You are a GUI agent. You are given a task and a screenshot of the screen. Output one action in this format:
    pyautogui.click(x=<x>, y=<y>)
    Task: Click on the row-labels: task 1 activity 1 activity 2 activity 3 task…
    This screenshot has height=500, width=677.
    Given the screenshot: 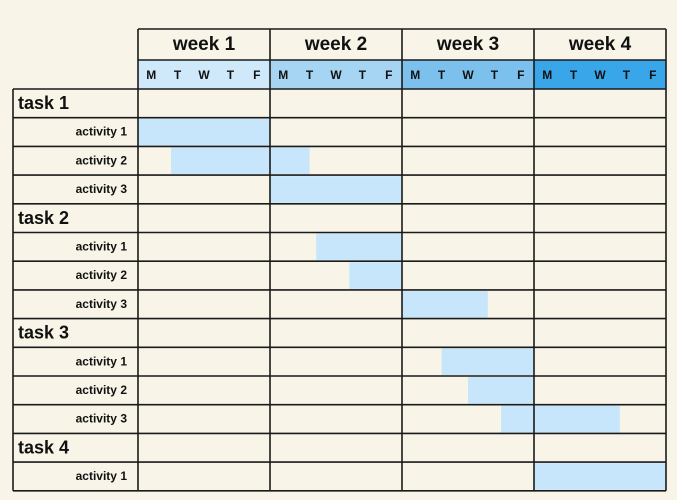 What is the action you would take?
    pyautogui.click(x=72, y=288)
    